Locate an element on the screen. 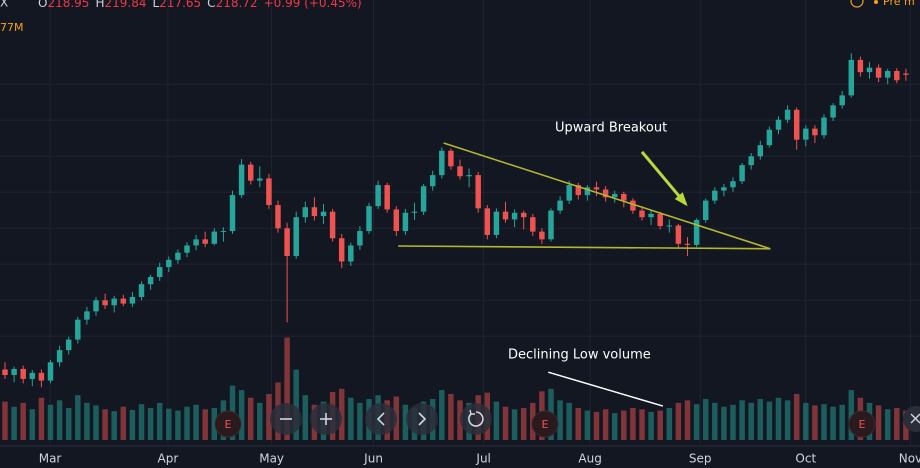 This screenshot has width=920, height=468. ohlc-key: H is located at coordinates (99, 5).